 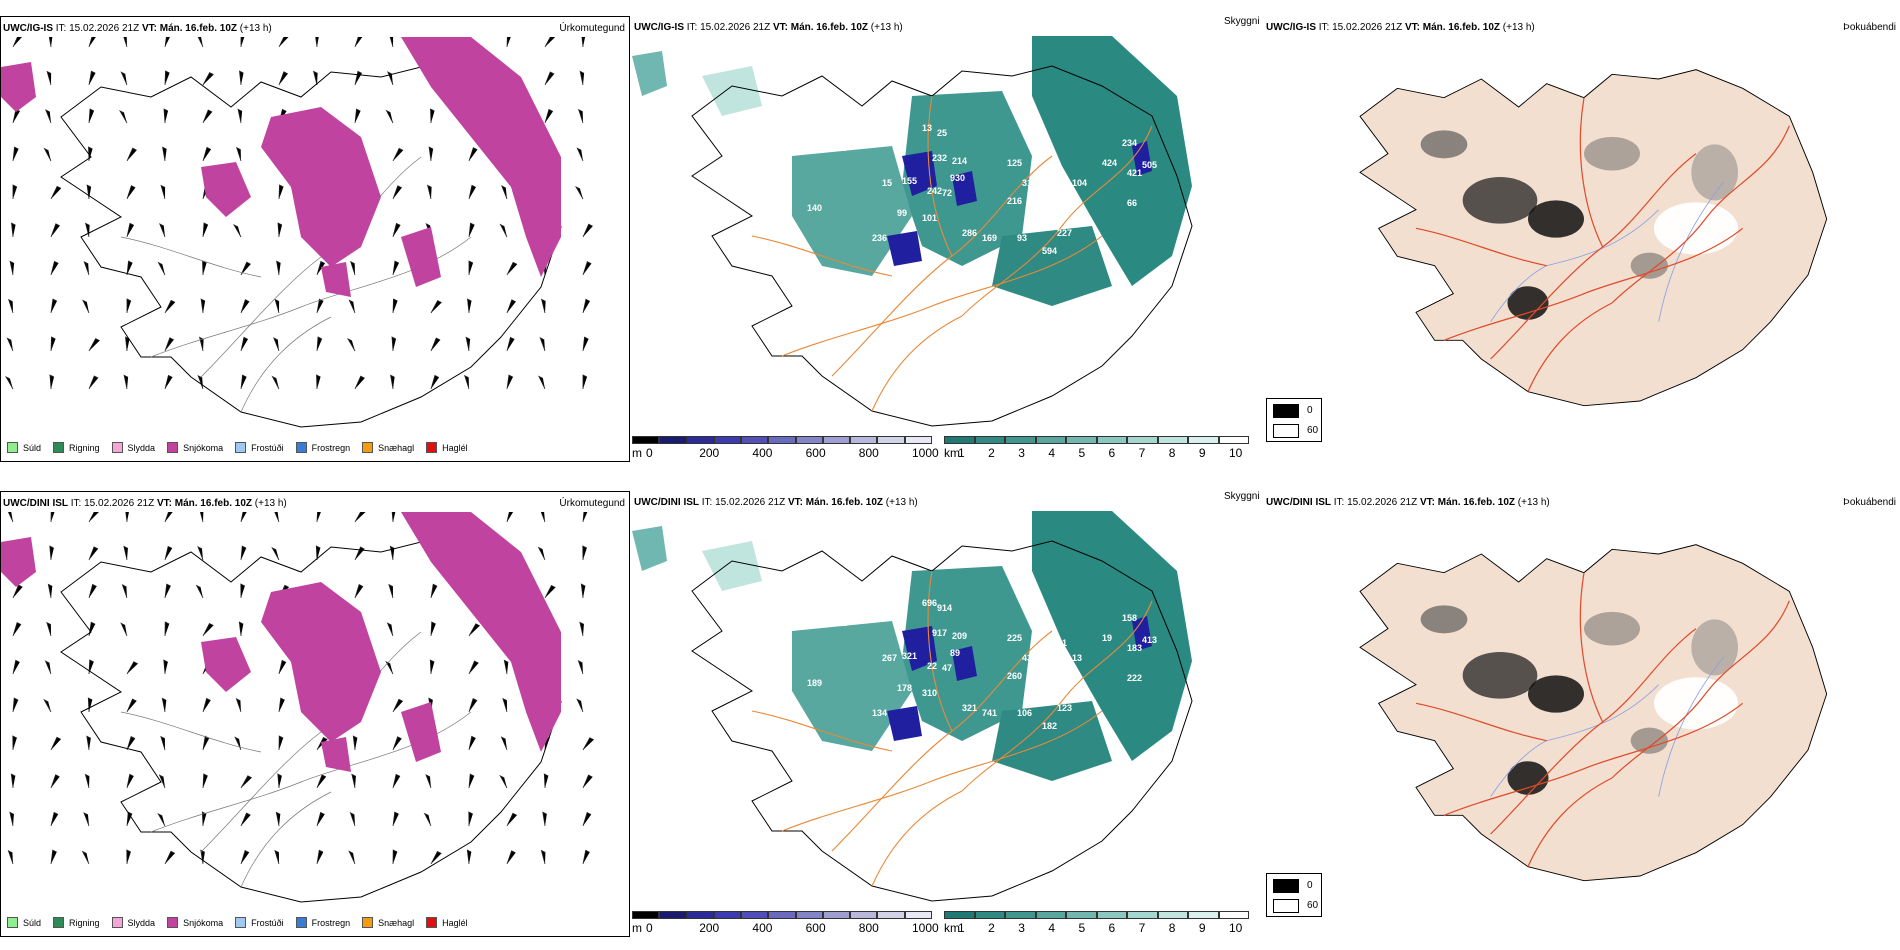 I want to click on ceiling-label: 99, so click(x=902, y=213).